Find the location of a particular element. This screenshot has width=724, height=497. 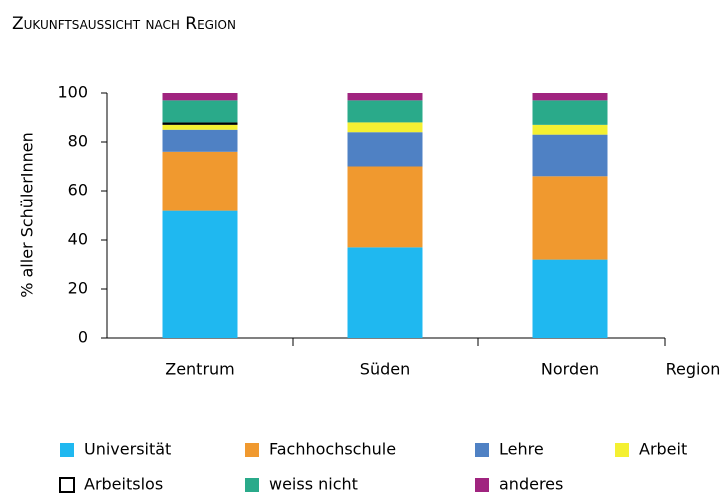

x-tick-label: Zentrum is located at coordinates (200, 369).